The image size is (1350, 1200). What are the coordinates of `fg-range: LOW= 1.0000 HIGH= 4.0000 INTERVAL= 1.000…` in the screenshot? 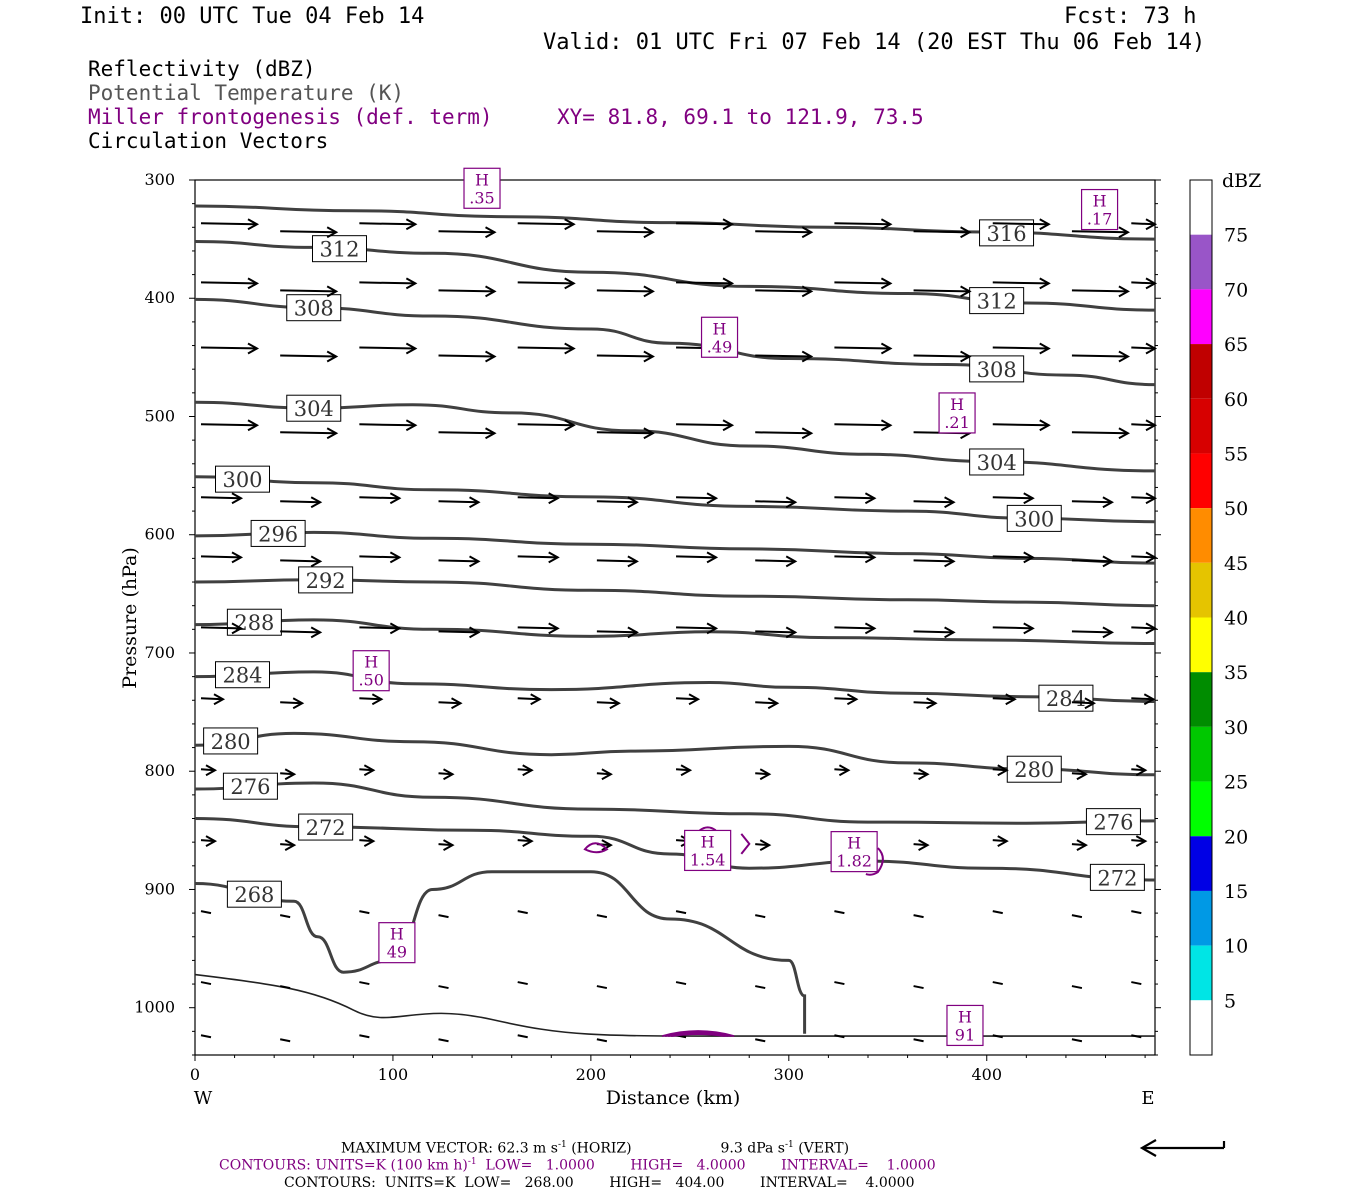 It's located at (706, 1165).